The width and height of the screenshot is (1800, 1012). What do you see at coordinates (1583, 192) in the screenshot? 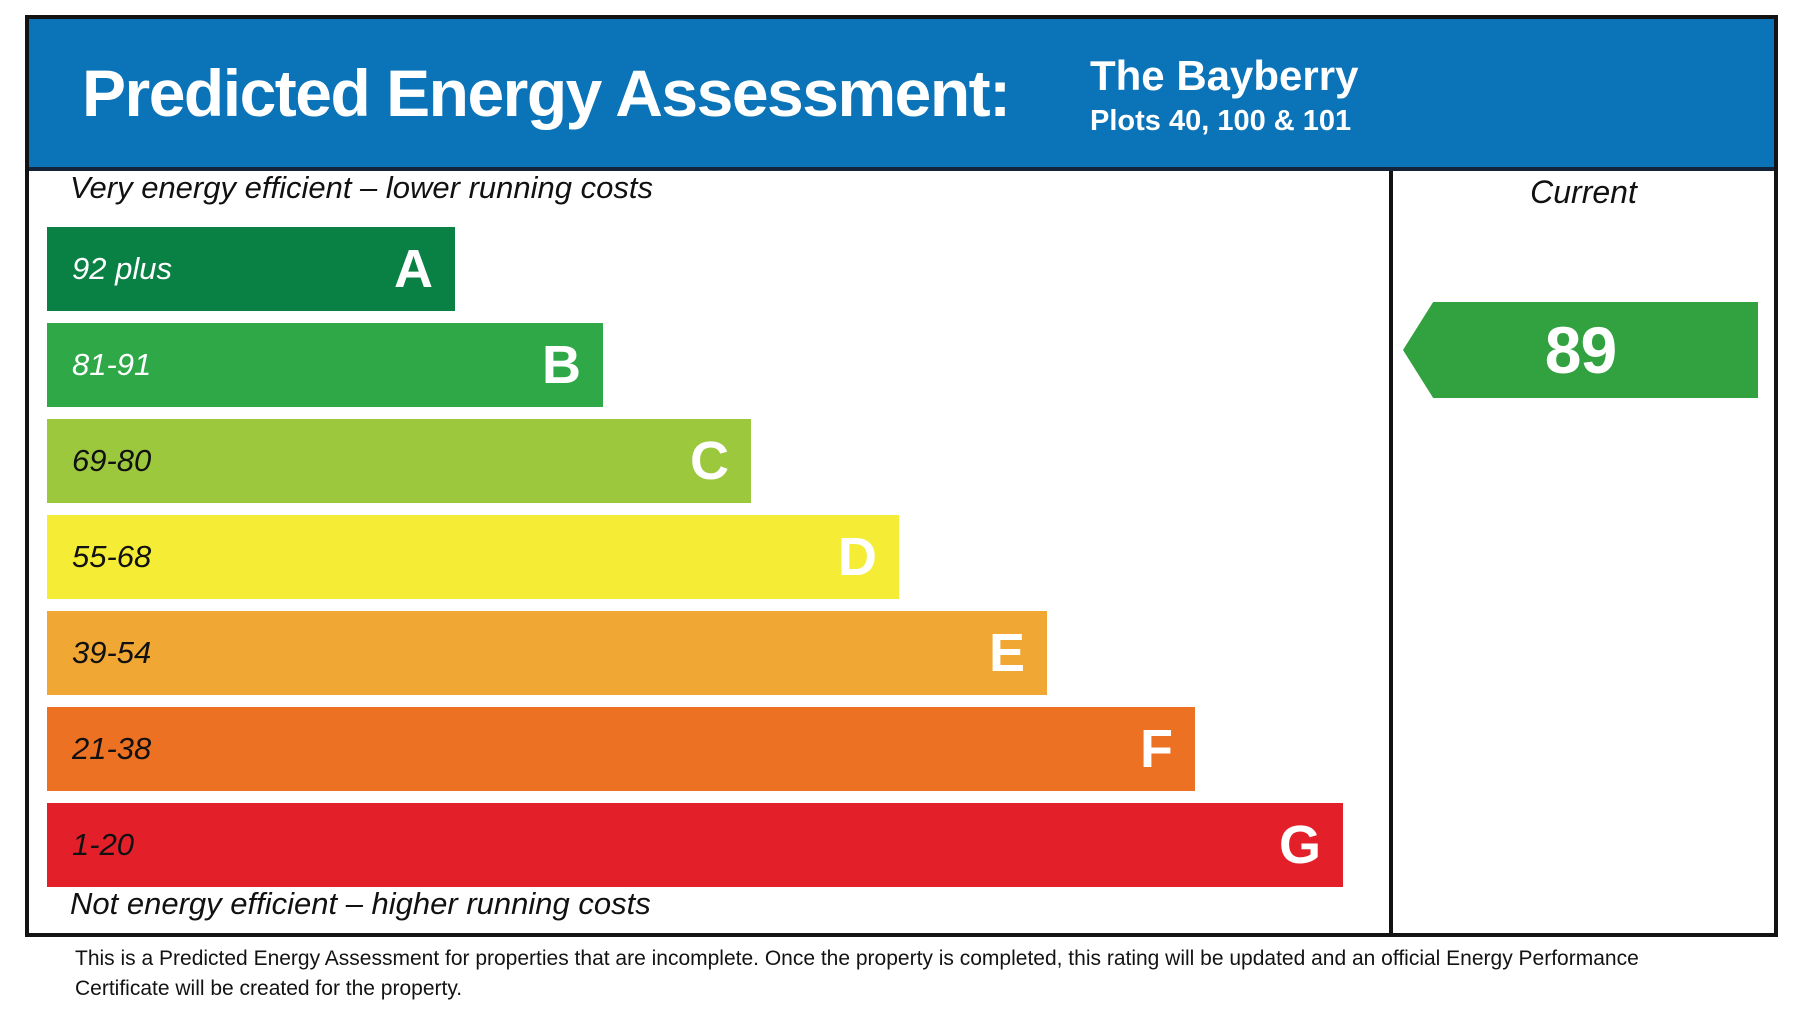
I see `current-column-header: Current` at bounding box center [1583, 192].